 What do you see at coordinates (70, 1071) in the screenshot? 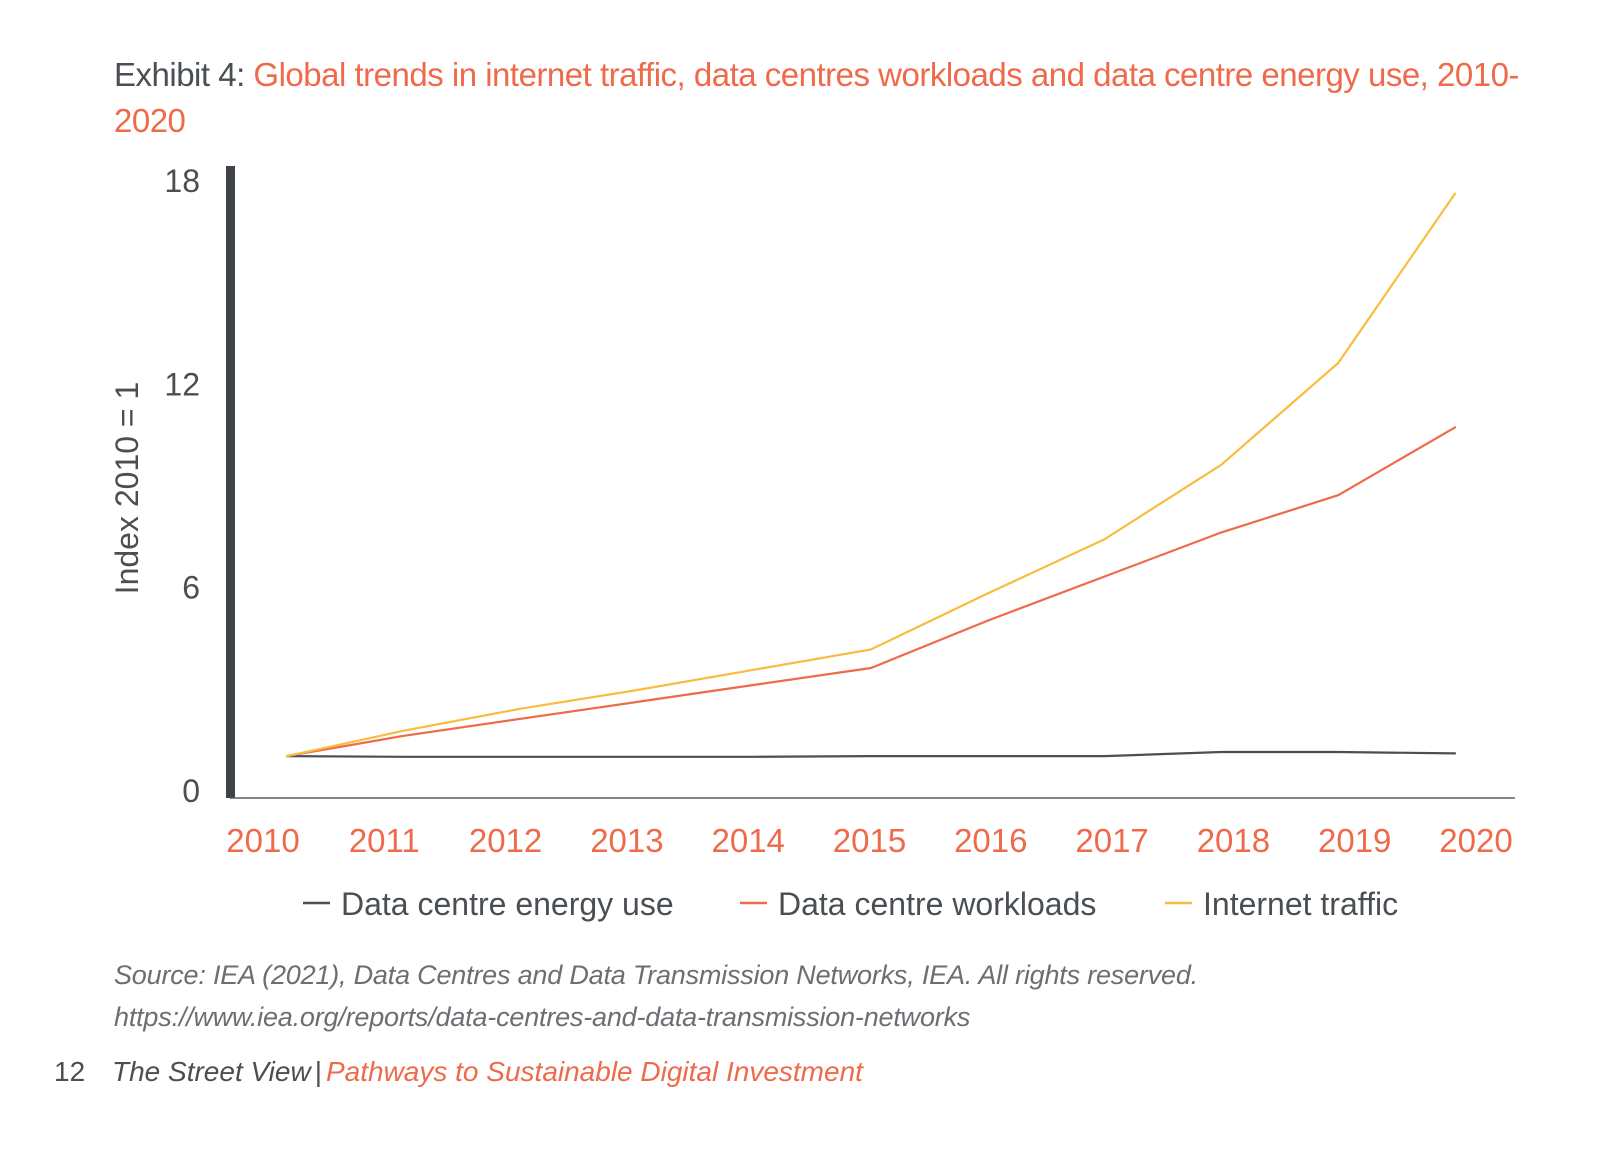
I see `page-number: 12` at bounding box center [70, 1071].